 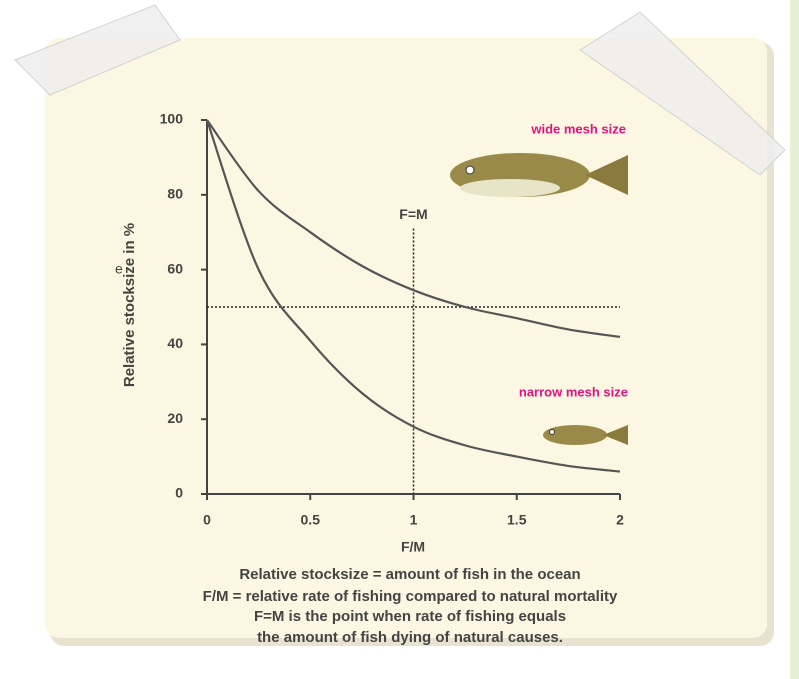 I want to click on fish-large, so click(x=539, y=175).